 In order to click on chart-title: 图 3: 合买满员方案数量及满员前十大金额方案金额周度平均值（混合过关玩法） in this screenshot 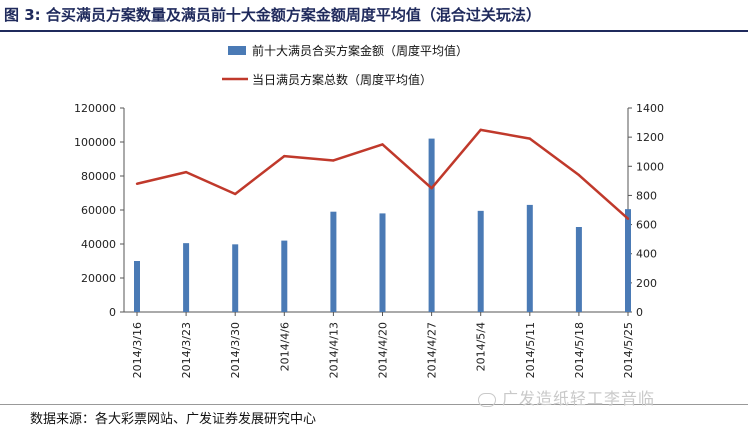, I will do `click(272, 15)`.